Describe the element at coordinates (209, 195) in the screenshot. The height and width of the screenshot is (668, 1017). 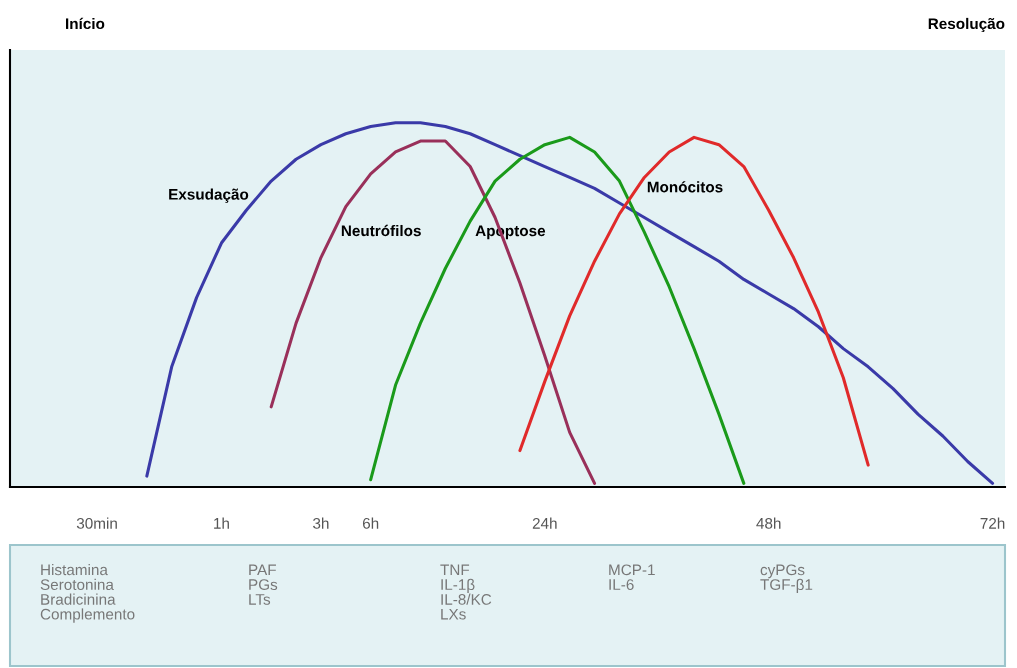
I see `series-label: Exsudação` at that location.